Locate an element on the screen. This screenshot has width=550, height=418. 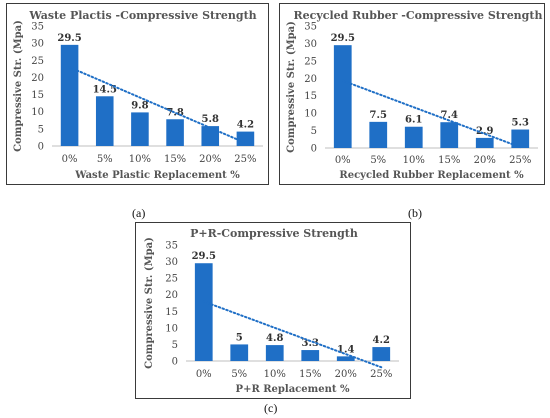
chart-title: P+R-Compressive Strength is located at coordinates (274, 233).